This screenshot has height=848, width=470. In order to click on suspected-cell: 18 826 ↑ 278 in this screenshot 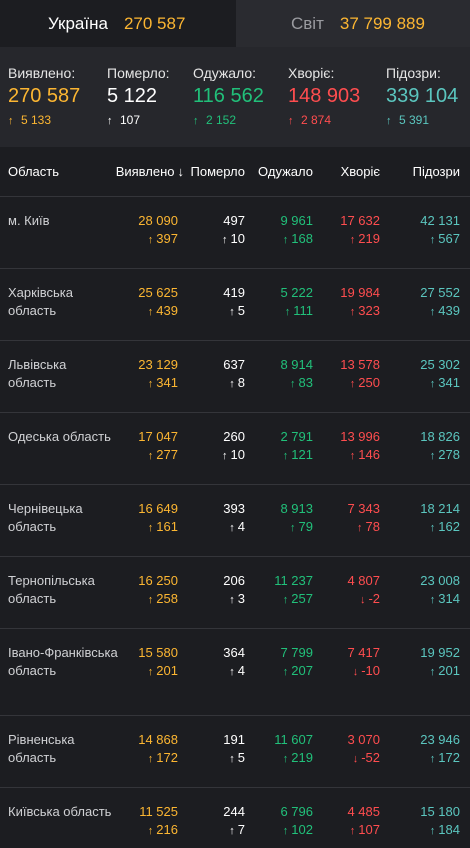, I will do `click(440, 446)`.